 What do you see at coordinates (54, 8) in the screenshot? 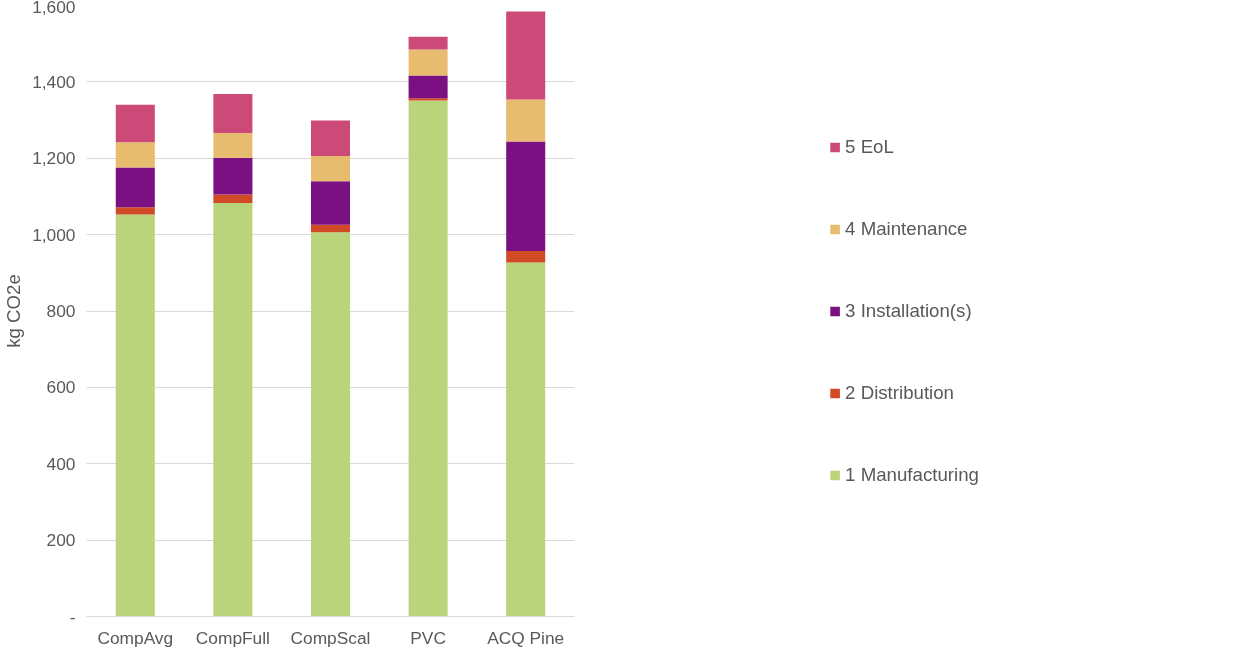
I see `y-tick-label: 1,600` at bounding box center [54, 8].